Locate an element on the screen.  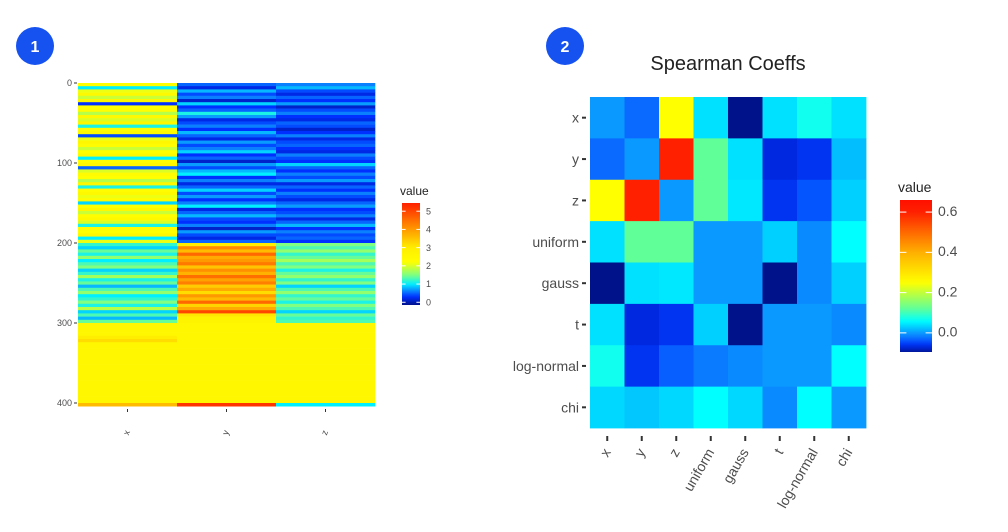
y-tick-label: y is located at coordinates (575, 159).